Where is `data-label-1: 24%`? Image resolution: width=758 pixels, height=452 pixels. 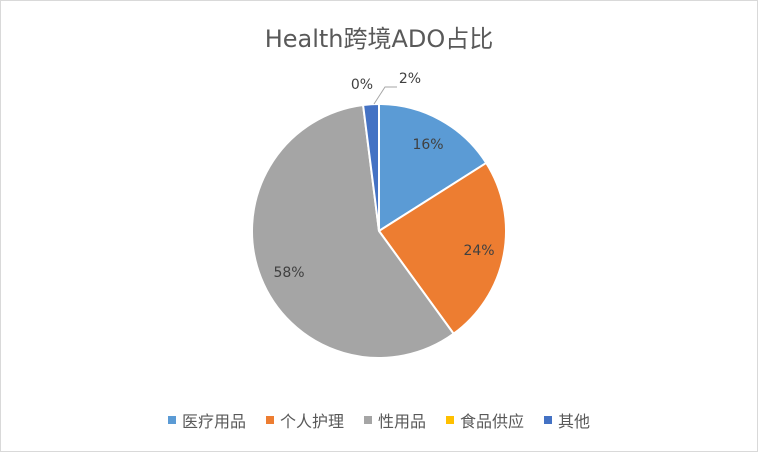 data-label-1: 24% is located at coordinates (478, 251).